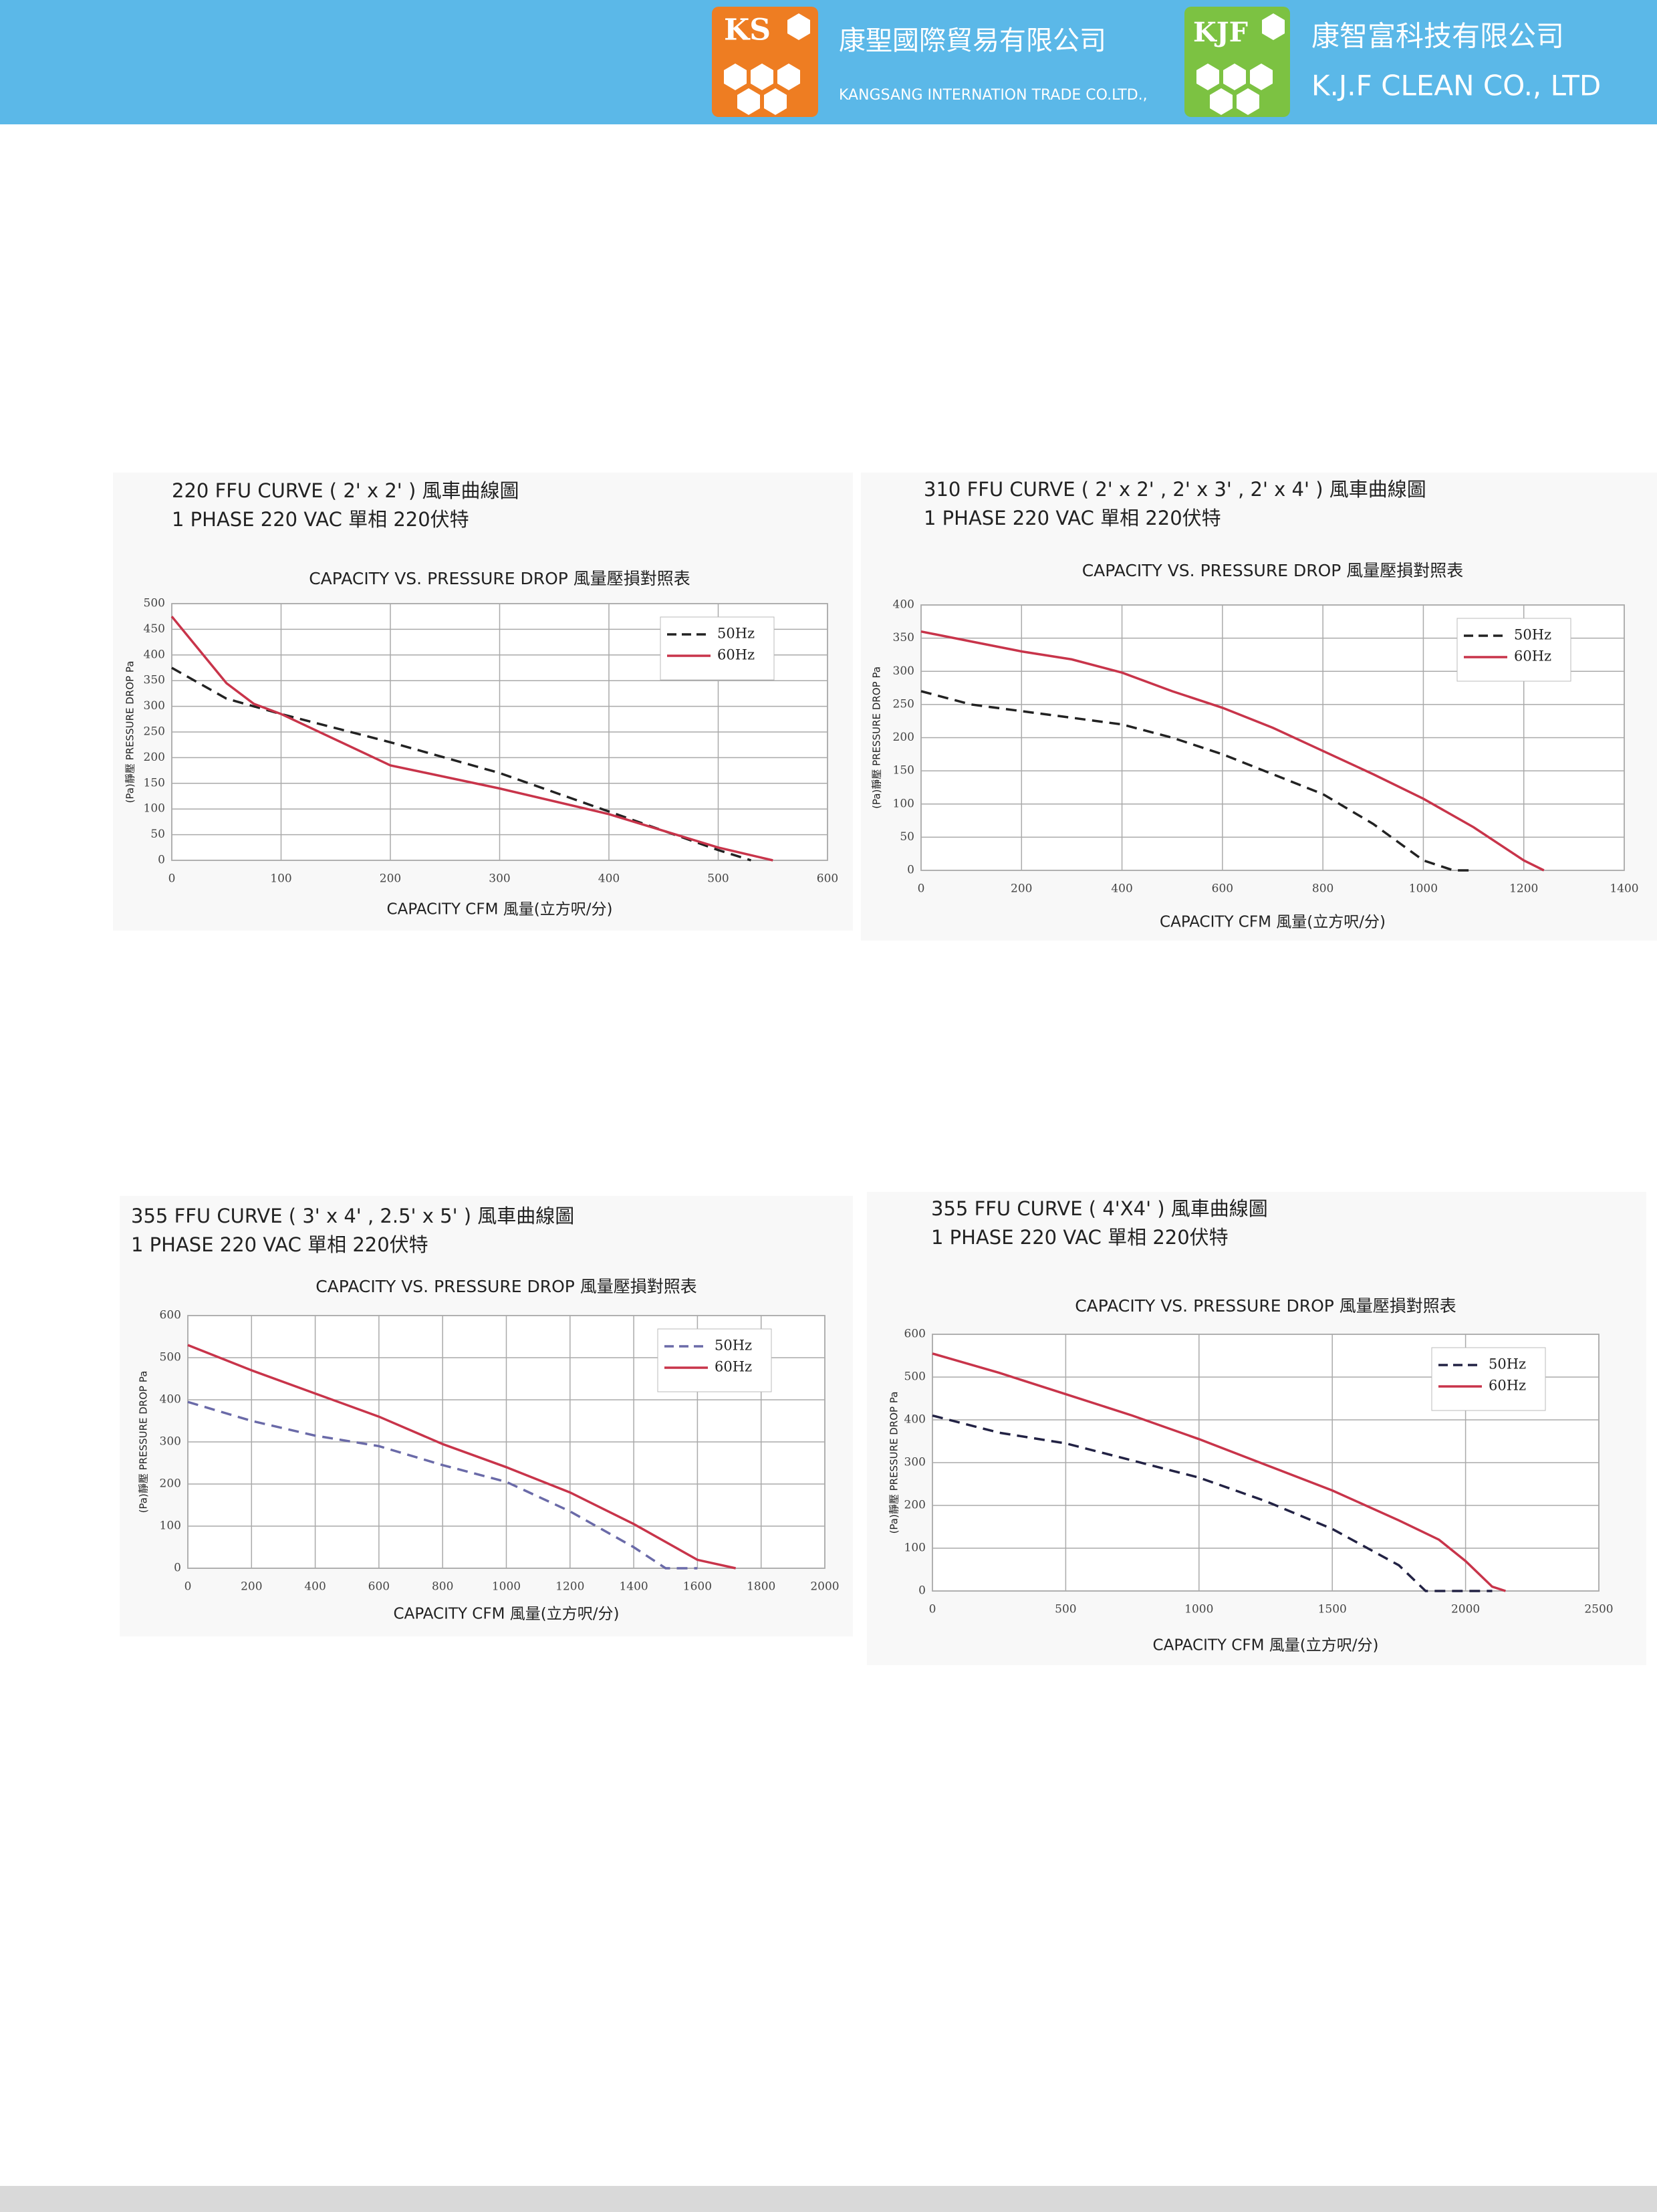  Describe the element at coordinates (1237, 62) in the screenshot. I see `logo-kjf: KJF` at that location.